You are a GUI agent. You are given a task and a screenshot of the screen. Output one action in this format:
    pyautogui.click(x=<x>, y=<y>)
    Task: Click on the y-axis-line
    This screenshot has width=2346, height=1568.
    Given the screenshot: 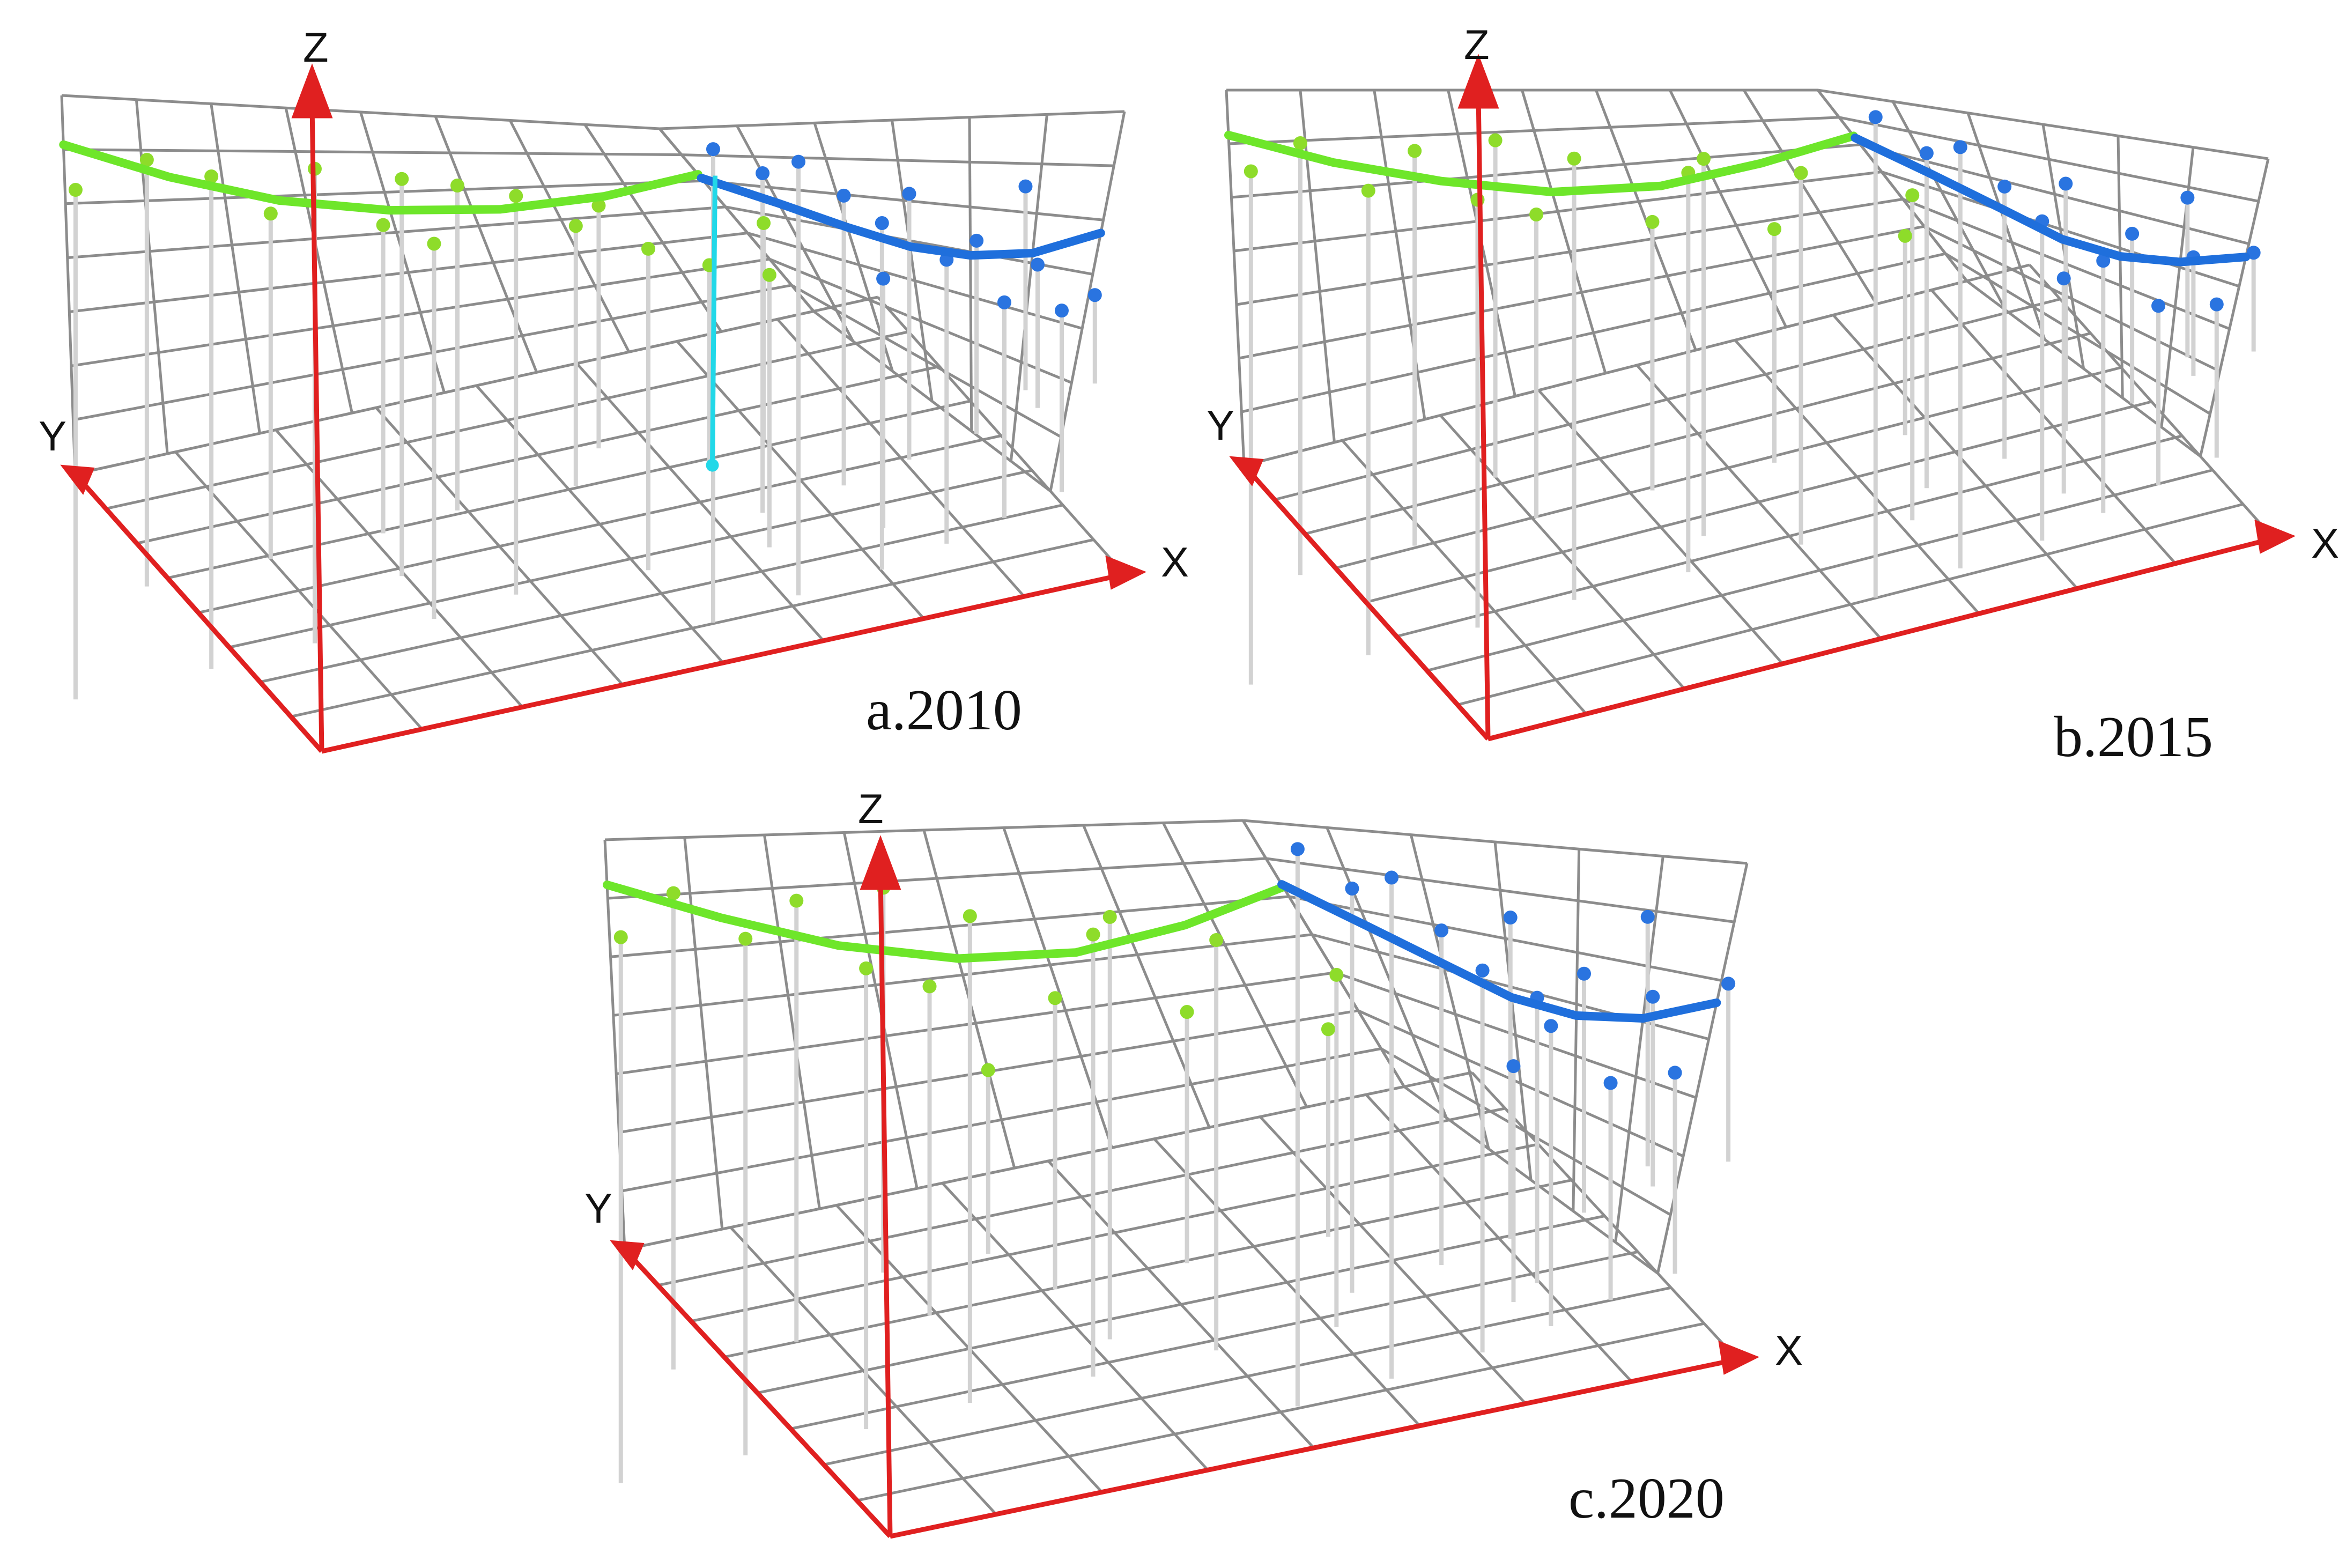 What is the action you would take?
    pyautogui.click(x=1366, y=602)
    